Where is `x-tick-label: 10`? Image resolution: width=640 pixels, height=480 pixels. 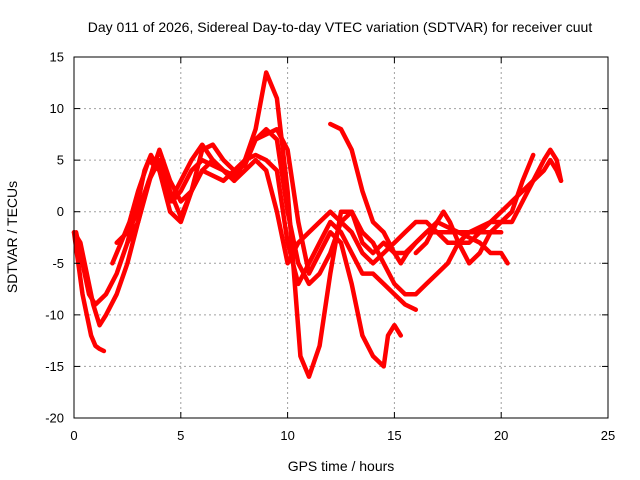 x-tick-label: 10 is located at coordinates (287, 435).